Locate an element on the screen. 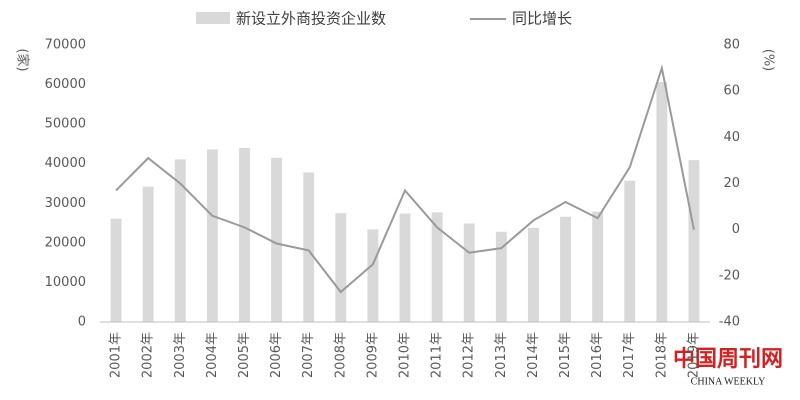  x-tick-label: 2004年 is located at coordinates (212, 355).